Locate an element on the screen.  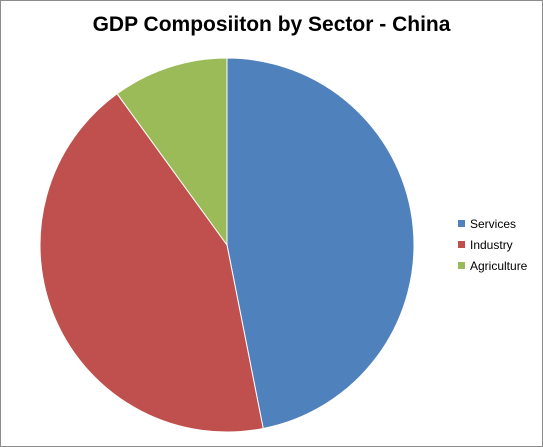
legend-item-agriculture: Agriculture is located at coordinates (492, 265).